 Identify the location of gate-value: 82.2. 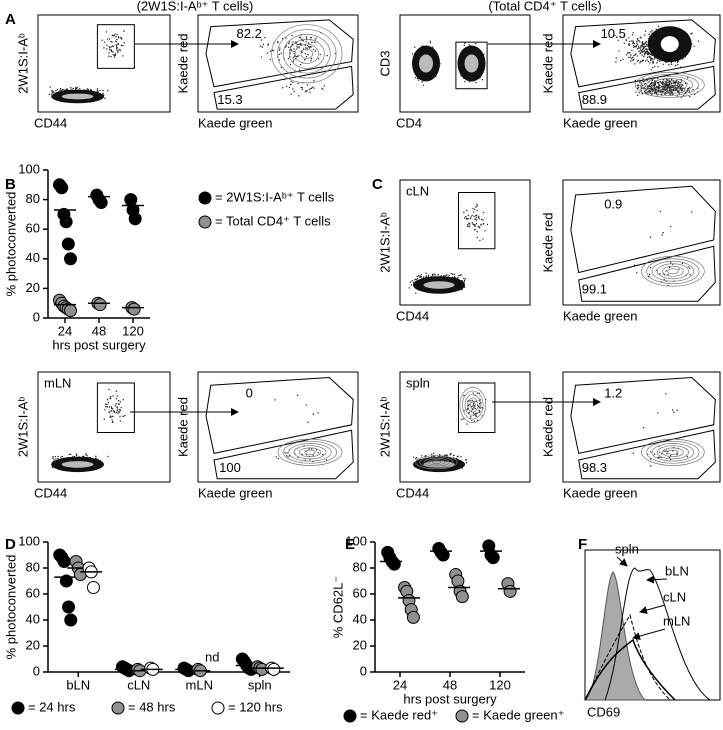
(249, 33).